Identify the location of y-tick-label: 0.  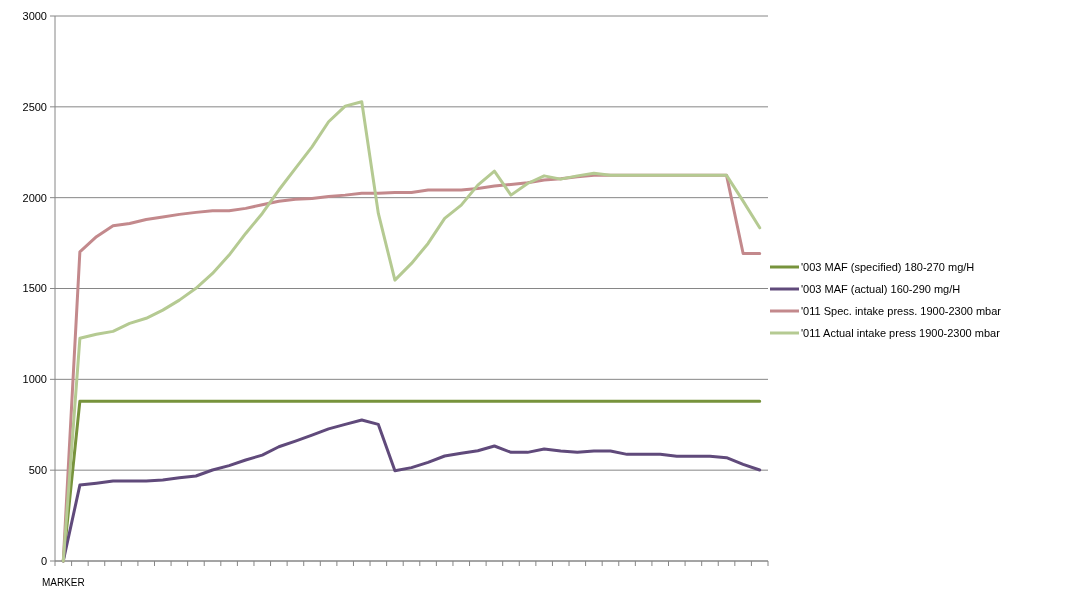
(43, 560).